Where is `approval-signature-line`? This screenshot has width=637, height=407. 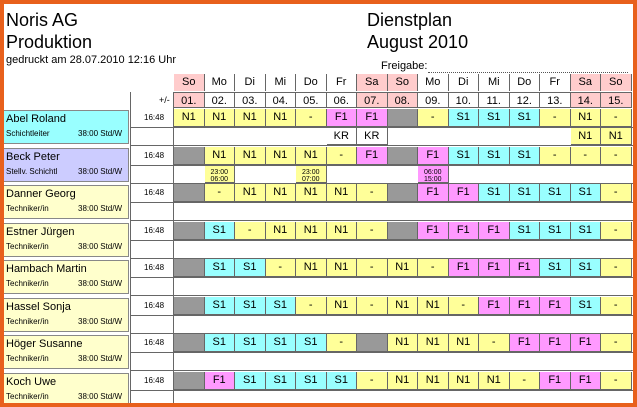 approval-signature-line is located at coordinates (528, 72).